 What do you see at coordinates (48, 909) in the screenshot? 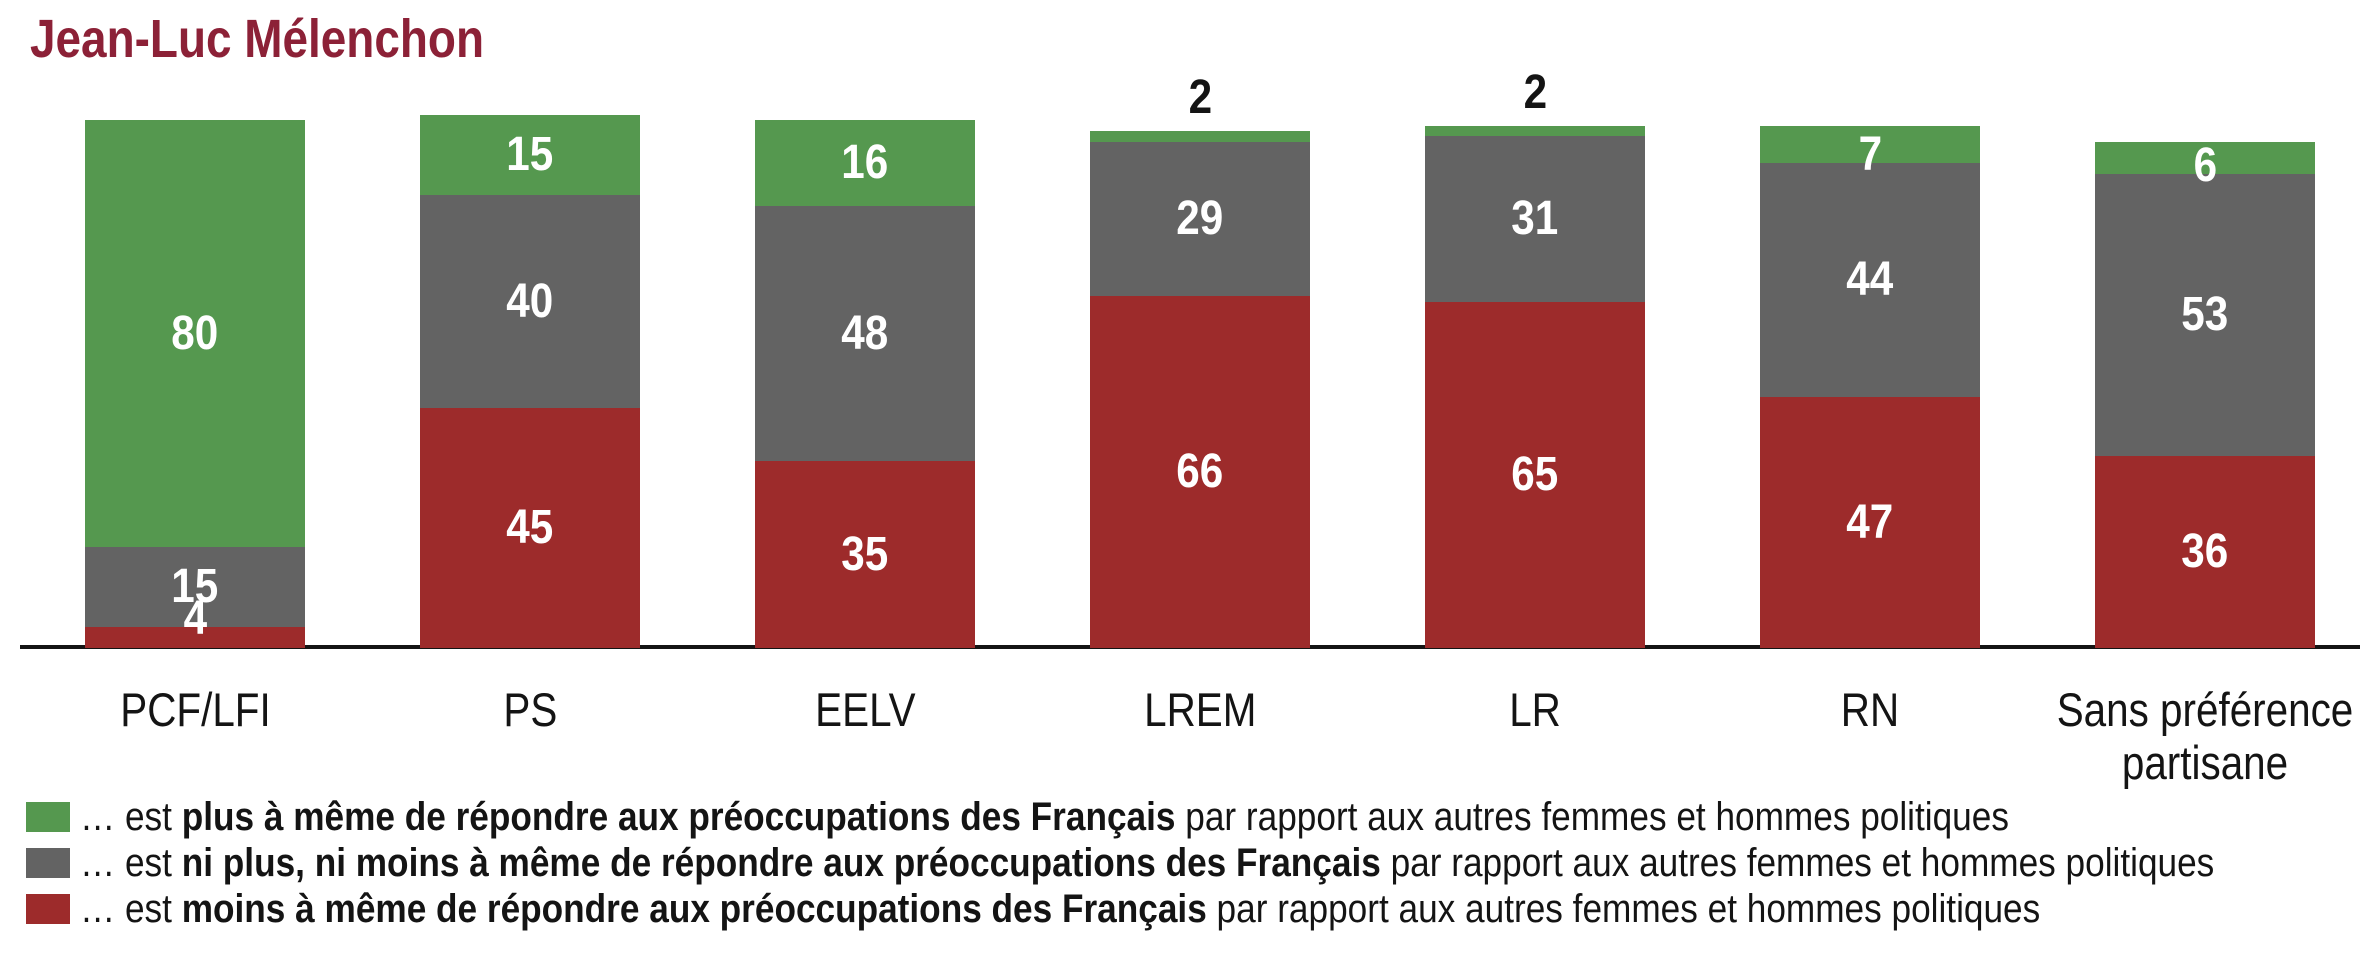
I see `legend-color-chip-moins-a-meme` at bounding box center [48, 909].